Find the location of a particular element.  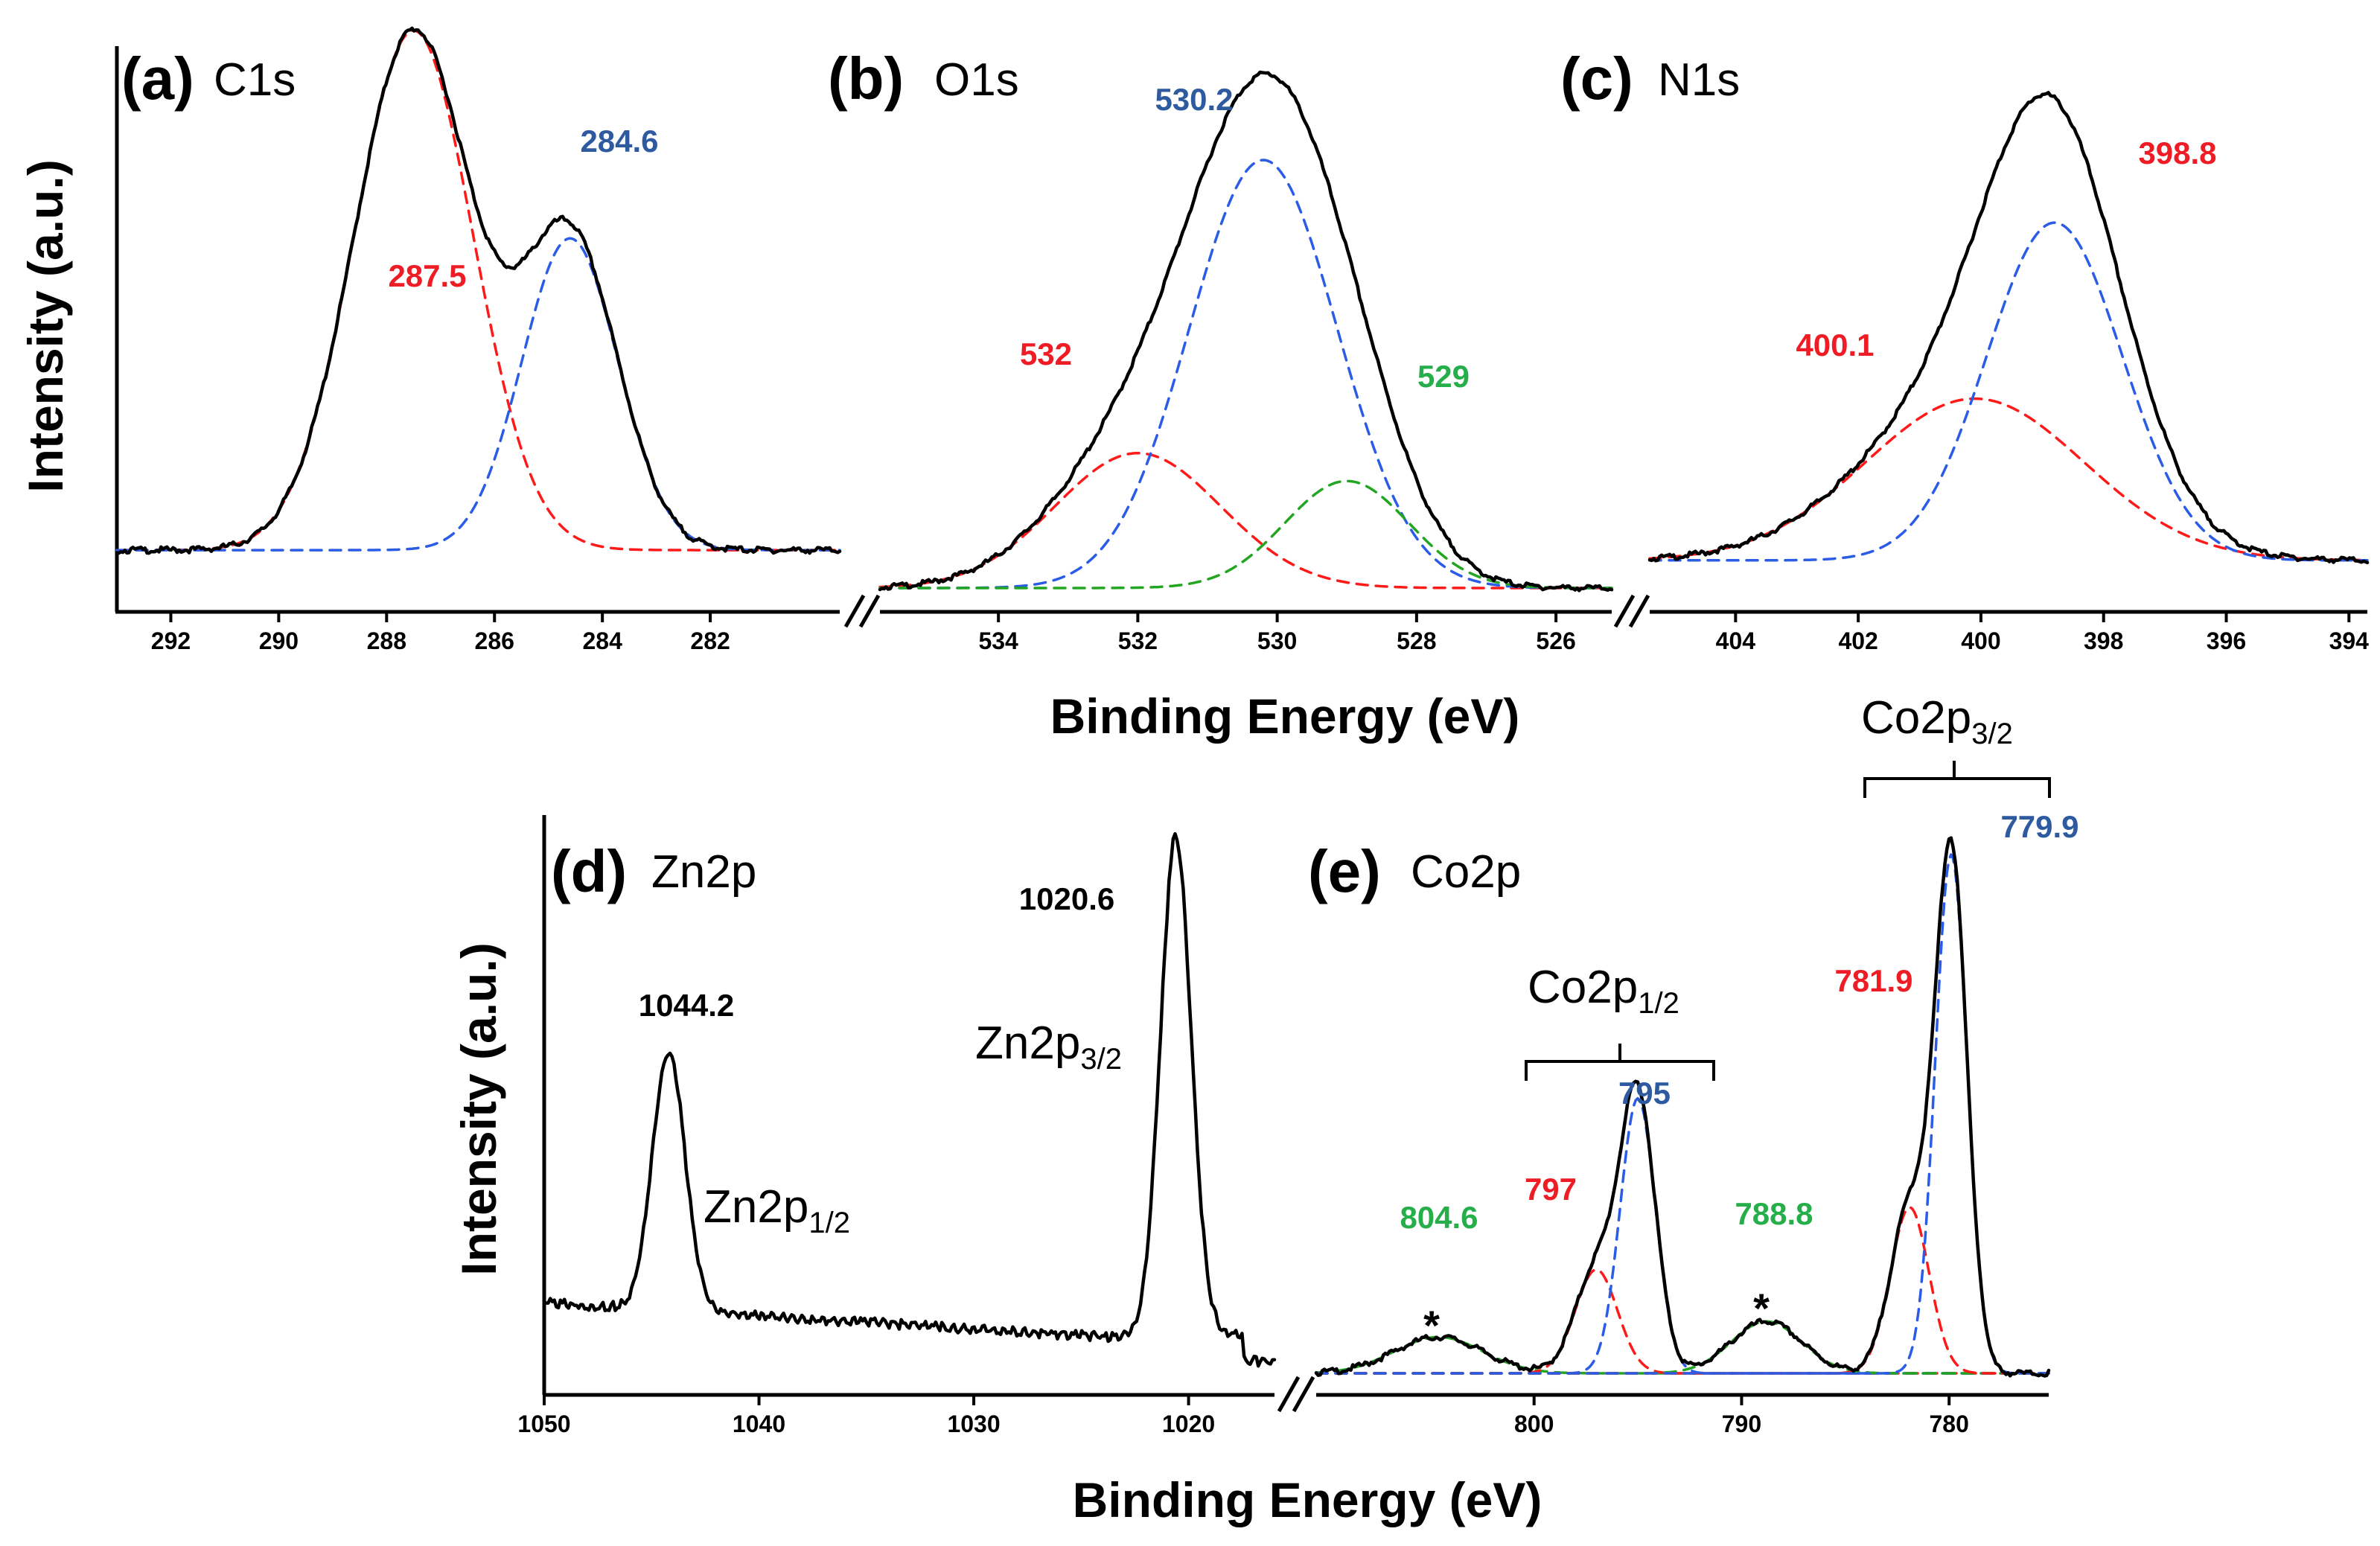

orbital-zn2p32-main: Zn2p is located at coordinates (1027, 1043).